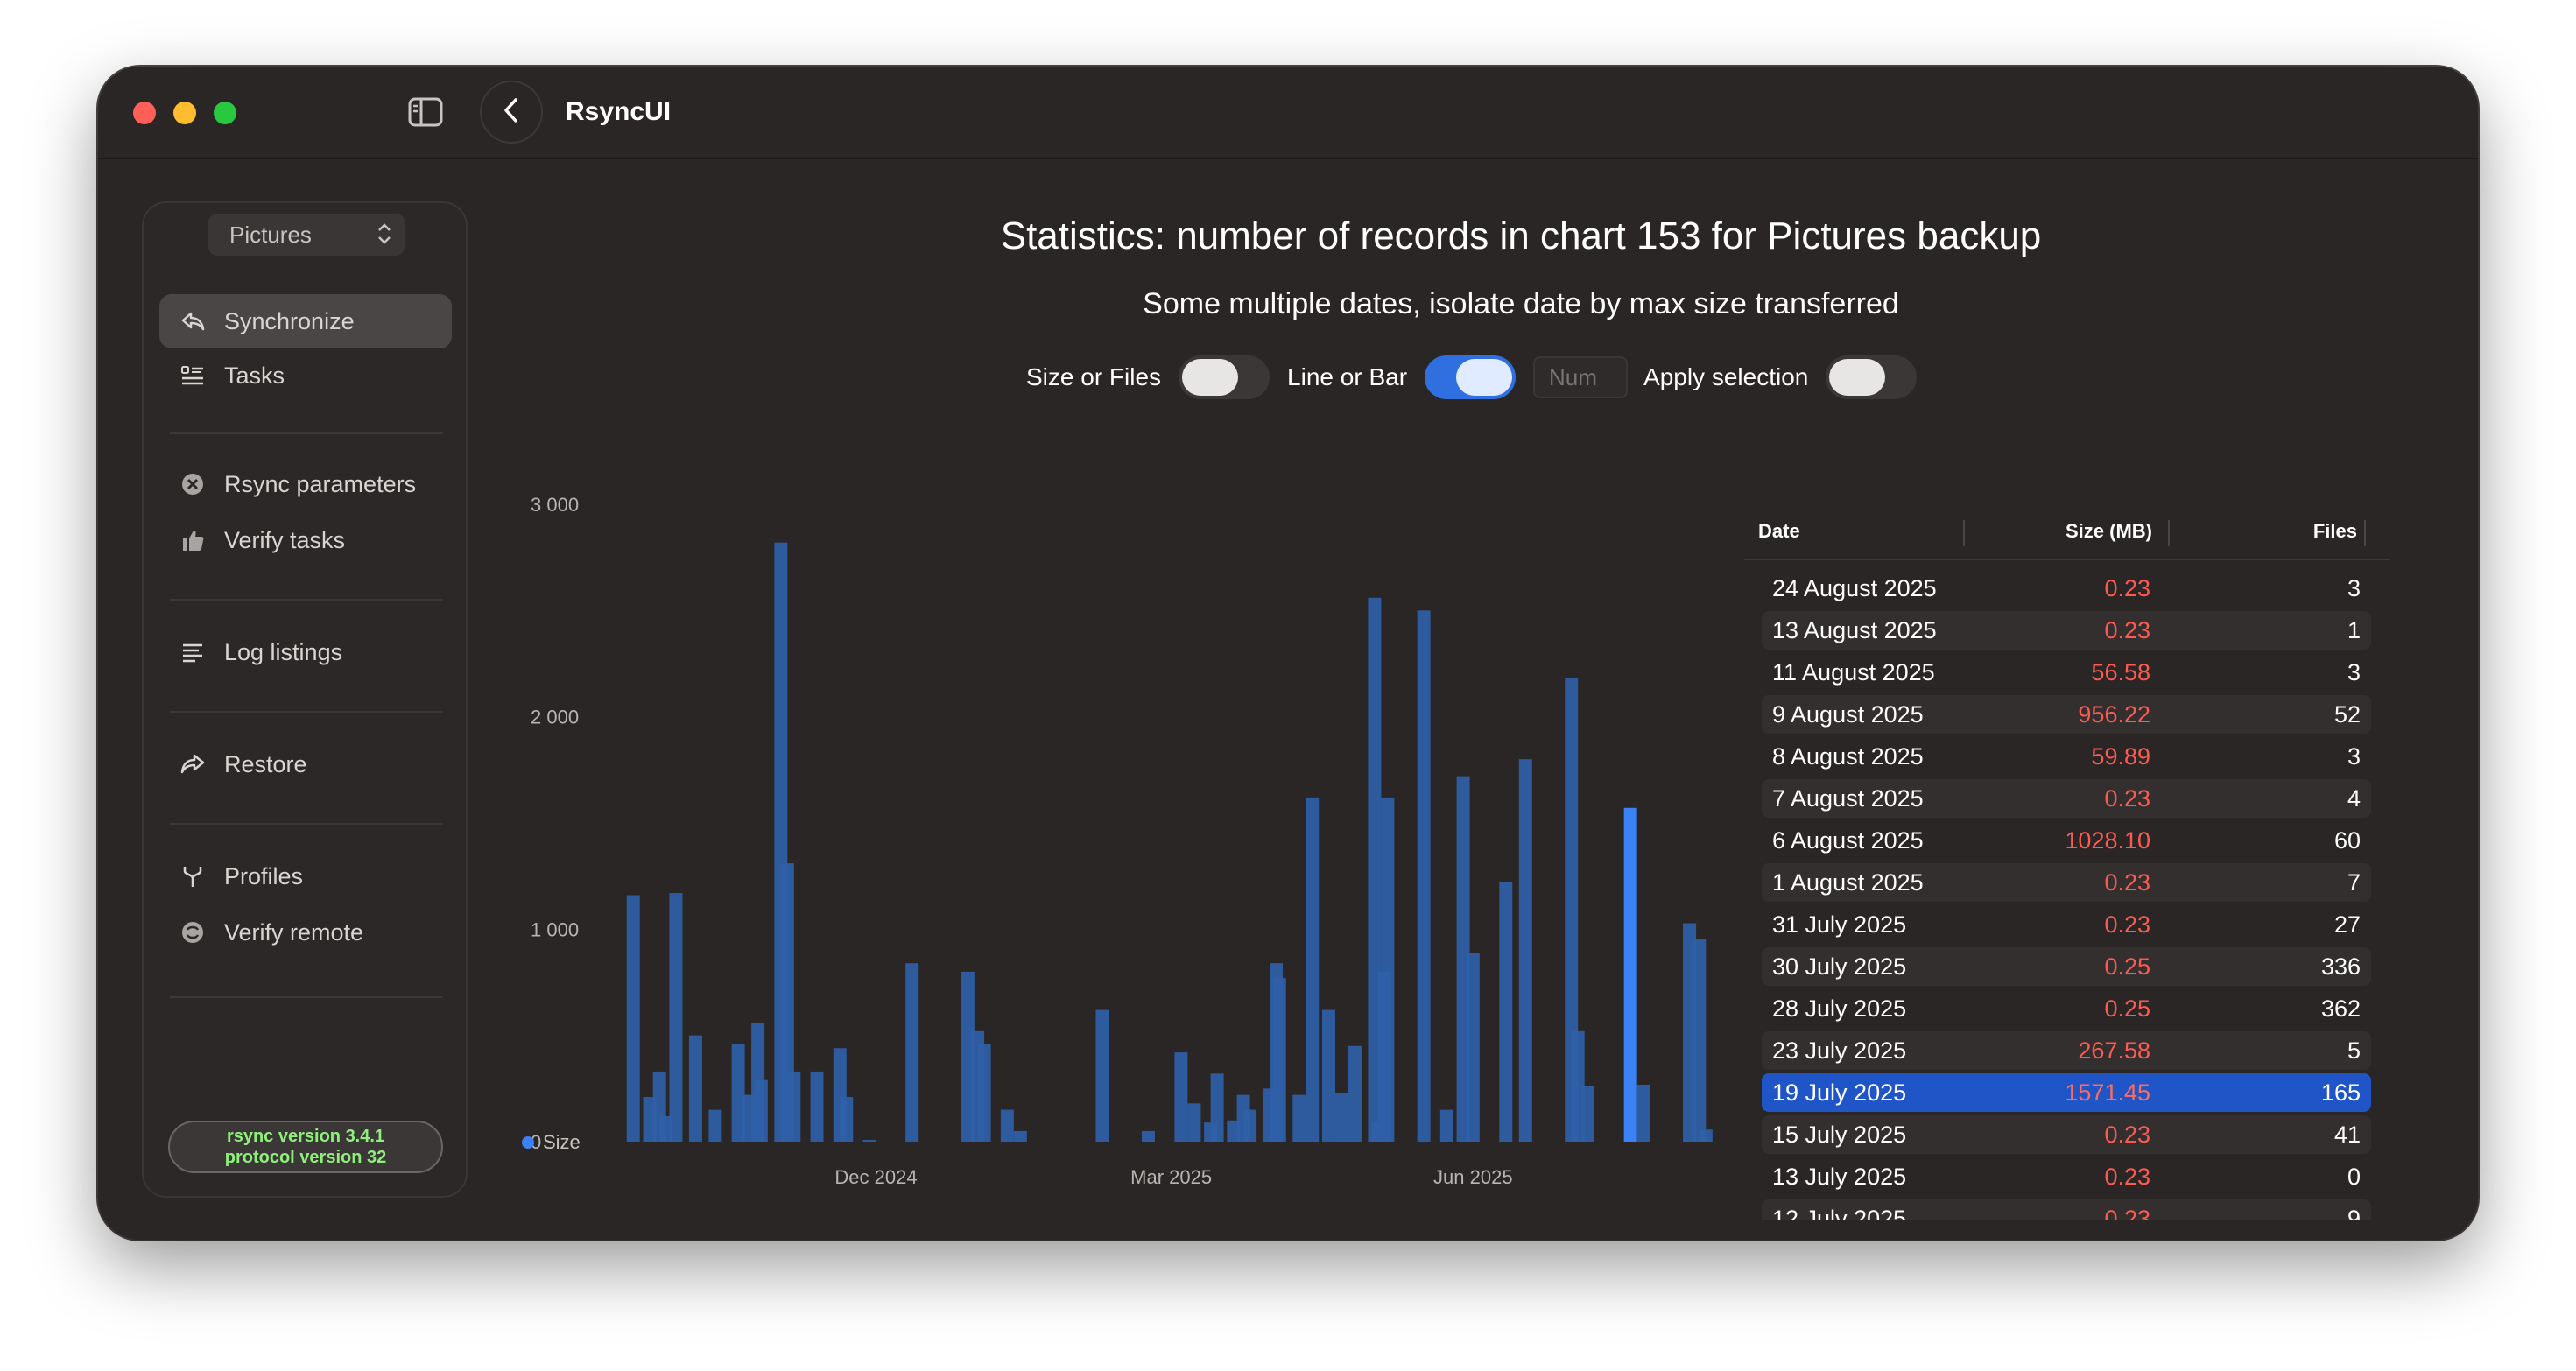  Describe the element at coordinates (2354, 1213) in the screenshot. I see `files-cell: 9` at that location.